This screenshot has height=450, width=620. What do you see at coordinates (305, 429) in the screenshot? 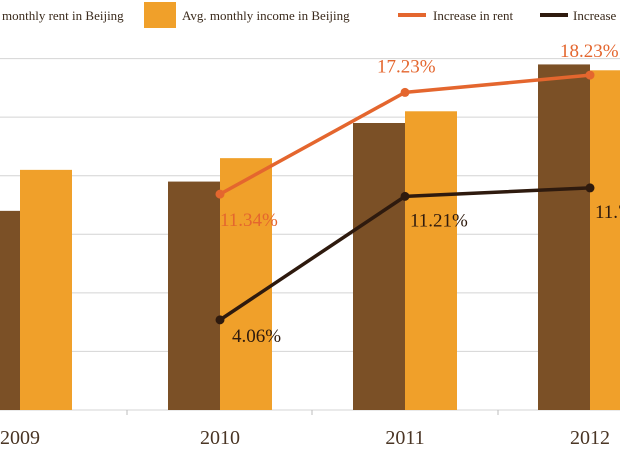
I see `x-axis-ticks: 2009 2010 2011 2012` at bounding box center [305, 429].